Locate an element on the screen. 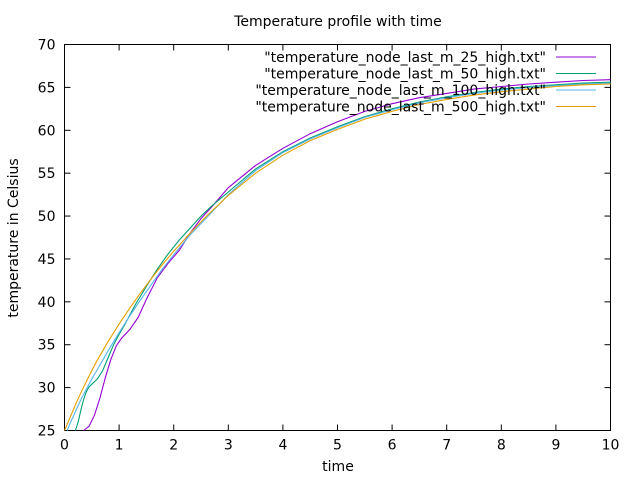  x-tick-label: 2 is located at coordinates (173, 446).